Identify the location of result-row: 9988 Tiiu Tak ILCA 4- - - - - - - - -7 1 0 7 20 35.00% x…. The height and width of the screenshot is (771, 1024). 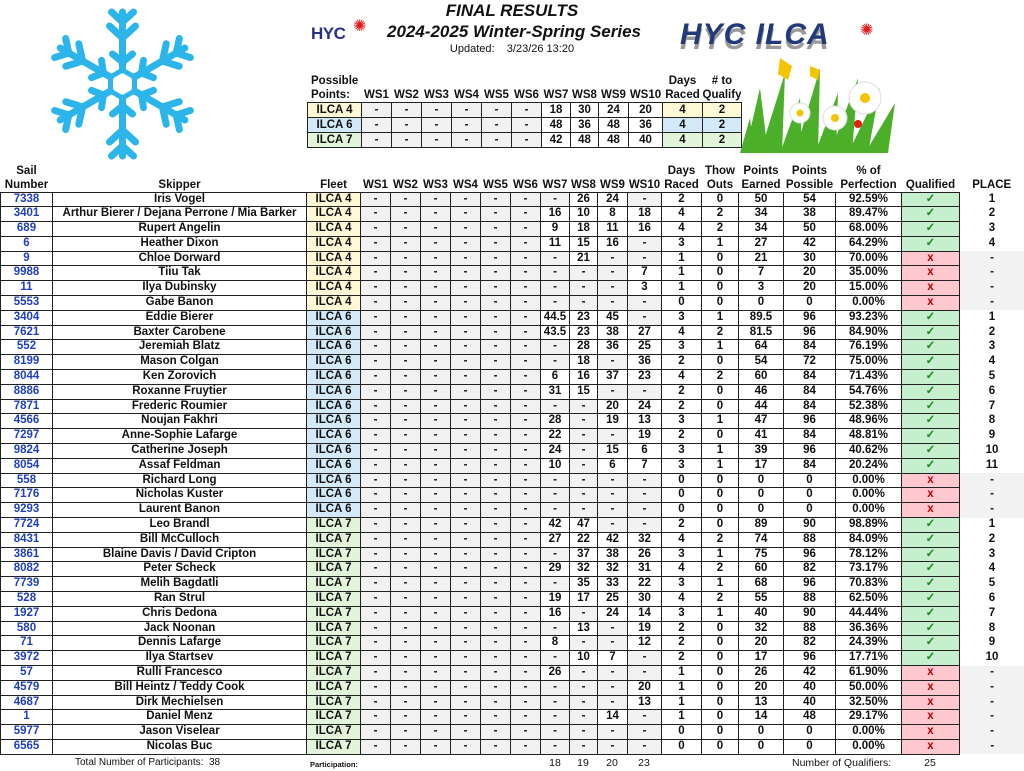
(512, 273).